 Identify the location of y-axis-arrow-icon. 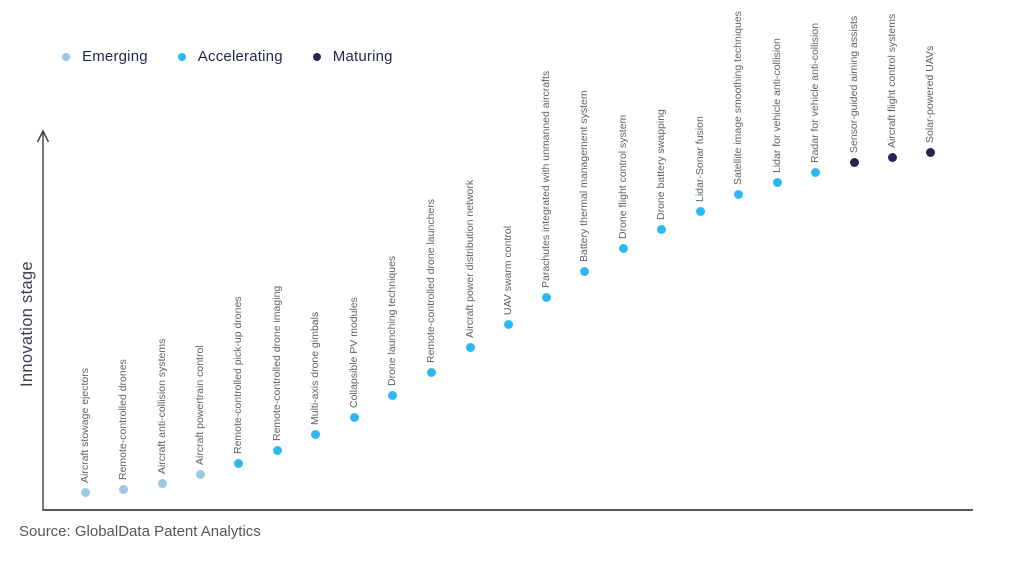
(43, 136).